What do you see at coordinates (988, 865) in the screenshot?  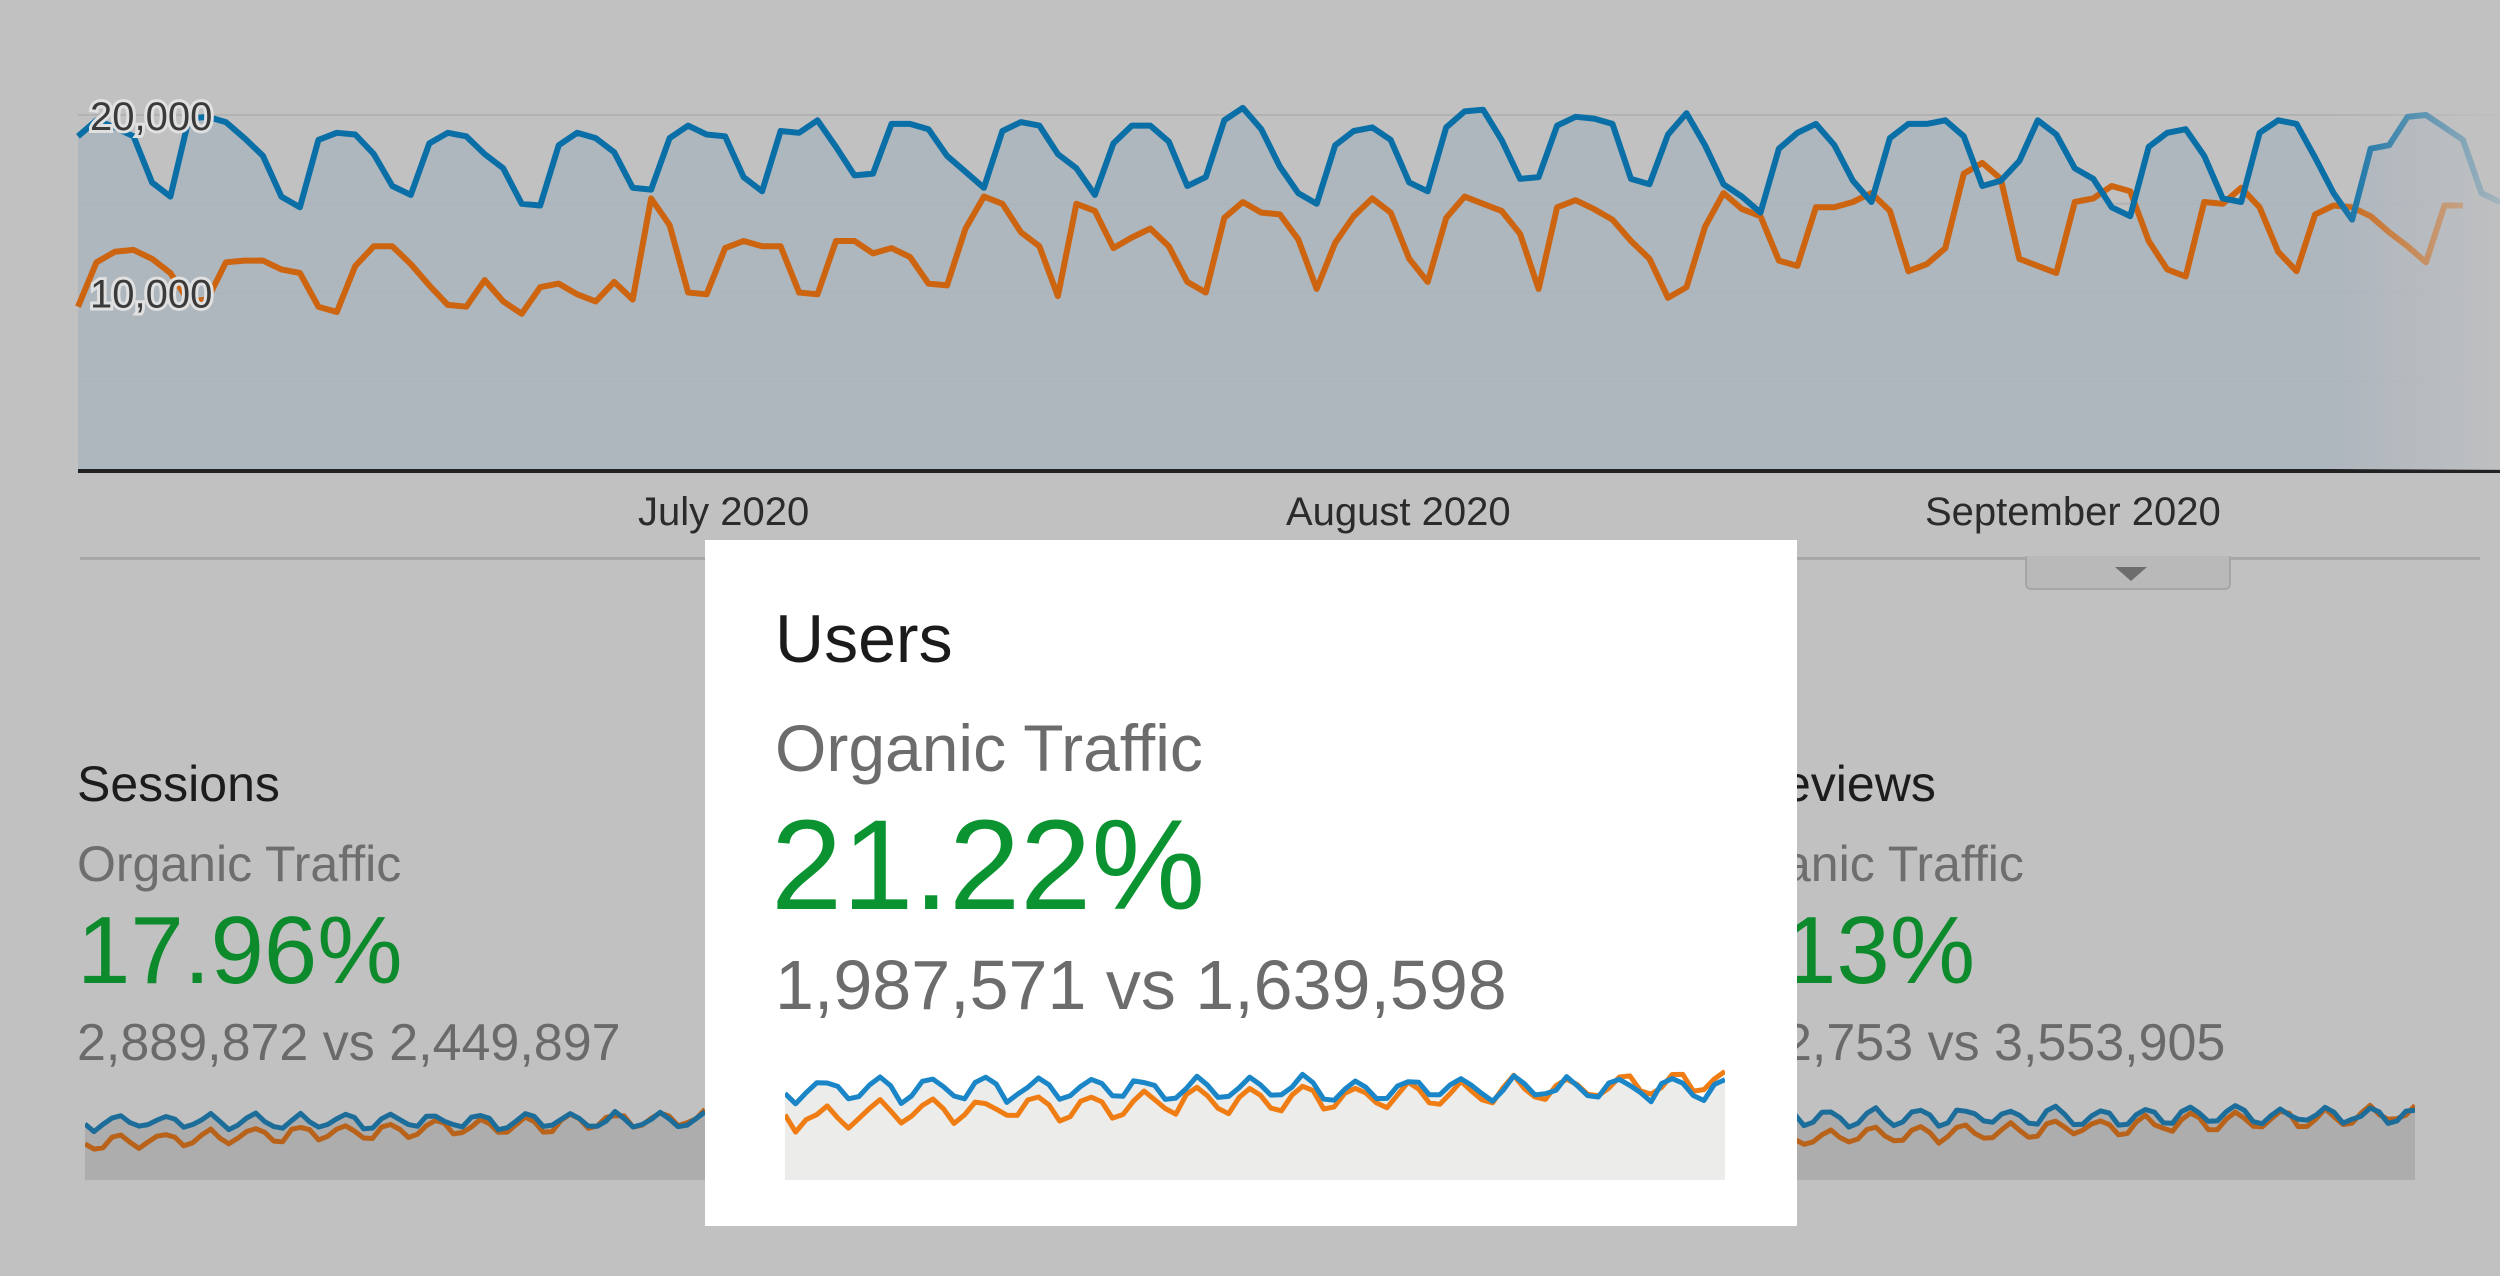 I see `percent-change: 21.22%` at bounding box center [988, 865].